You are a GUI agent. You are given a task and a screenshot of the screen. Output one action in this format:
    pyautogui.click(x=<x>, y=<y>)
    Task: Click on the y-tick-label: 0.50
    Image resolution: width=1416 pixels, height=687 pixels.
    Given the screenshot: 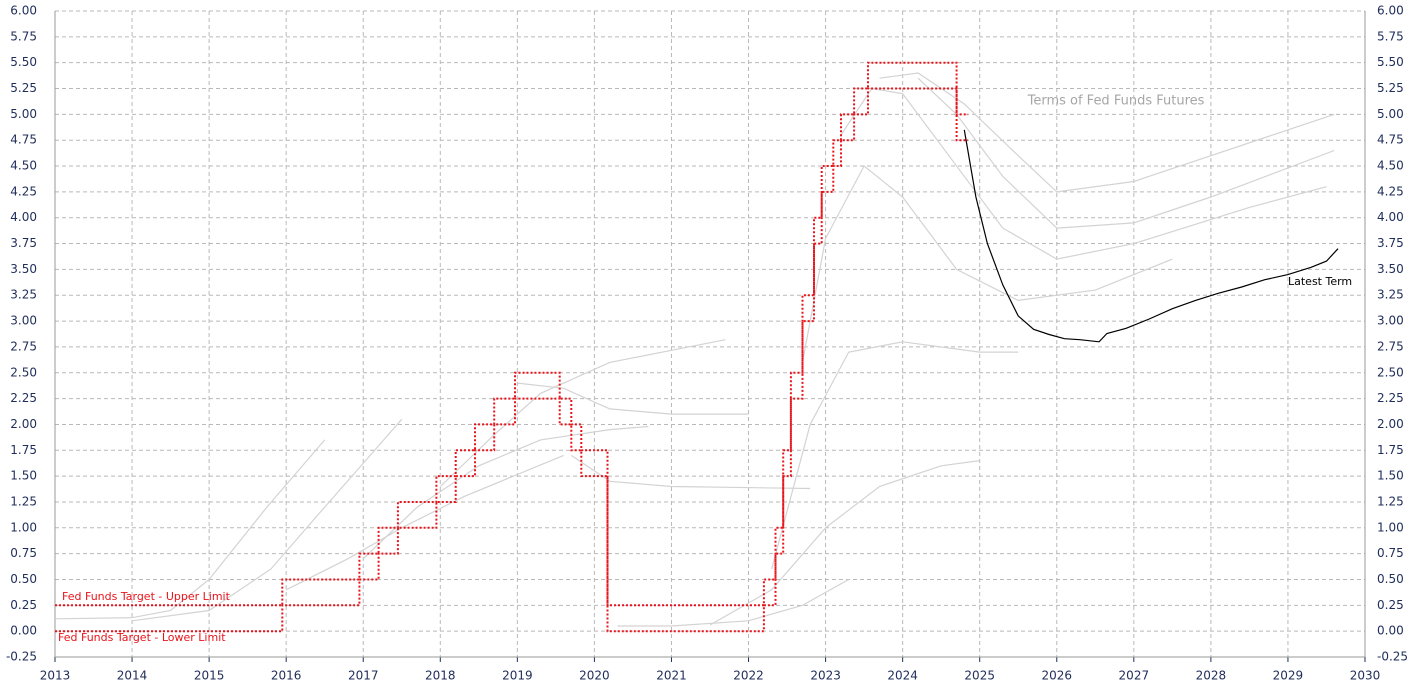 What is the action you would take?
    pyautogui.click(x=23, y=579)
    